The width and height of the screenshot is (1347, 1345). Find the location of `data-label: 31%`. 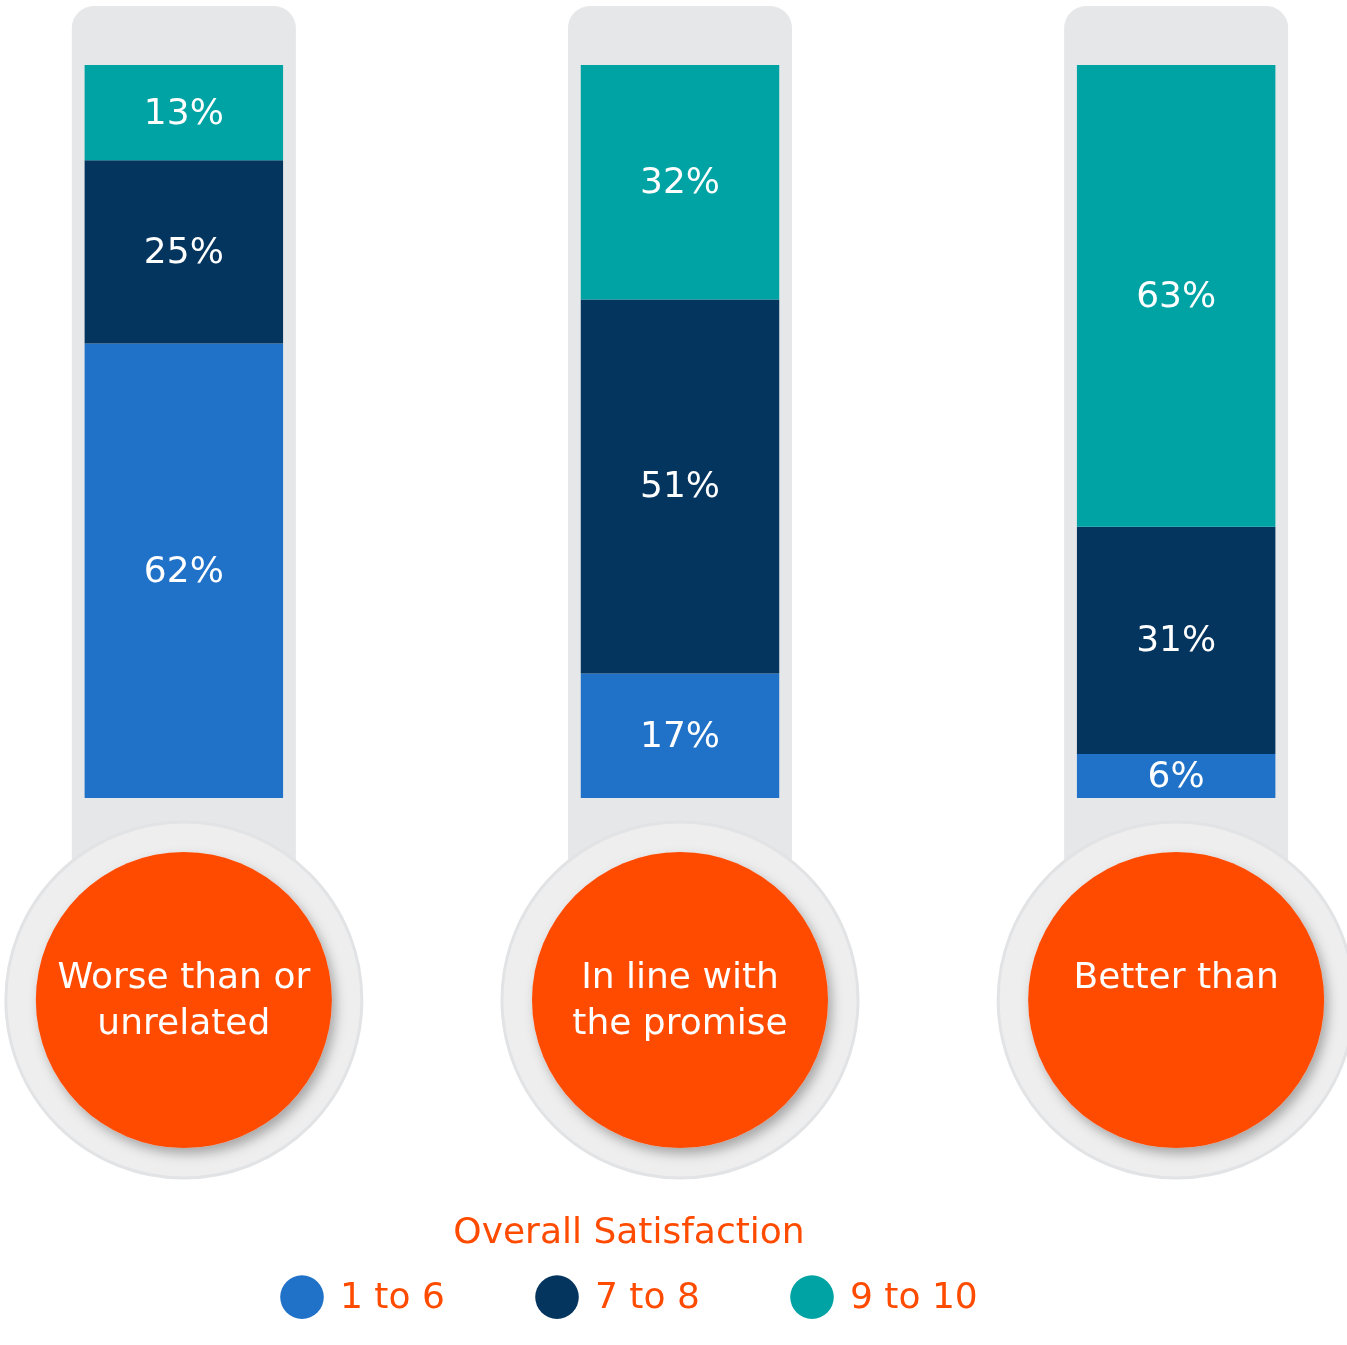

data-label: 31% is located at coordinates (1176, 639).